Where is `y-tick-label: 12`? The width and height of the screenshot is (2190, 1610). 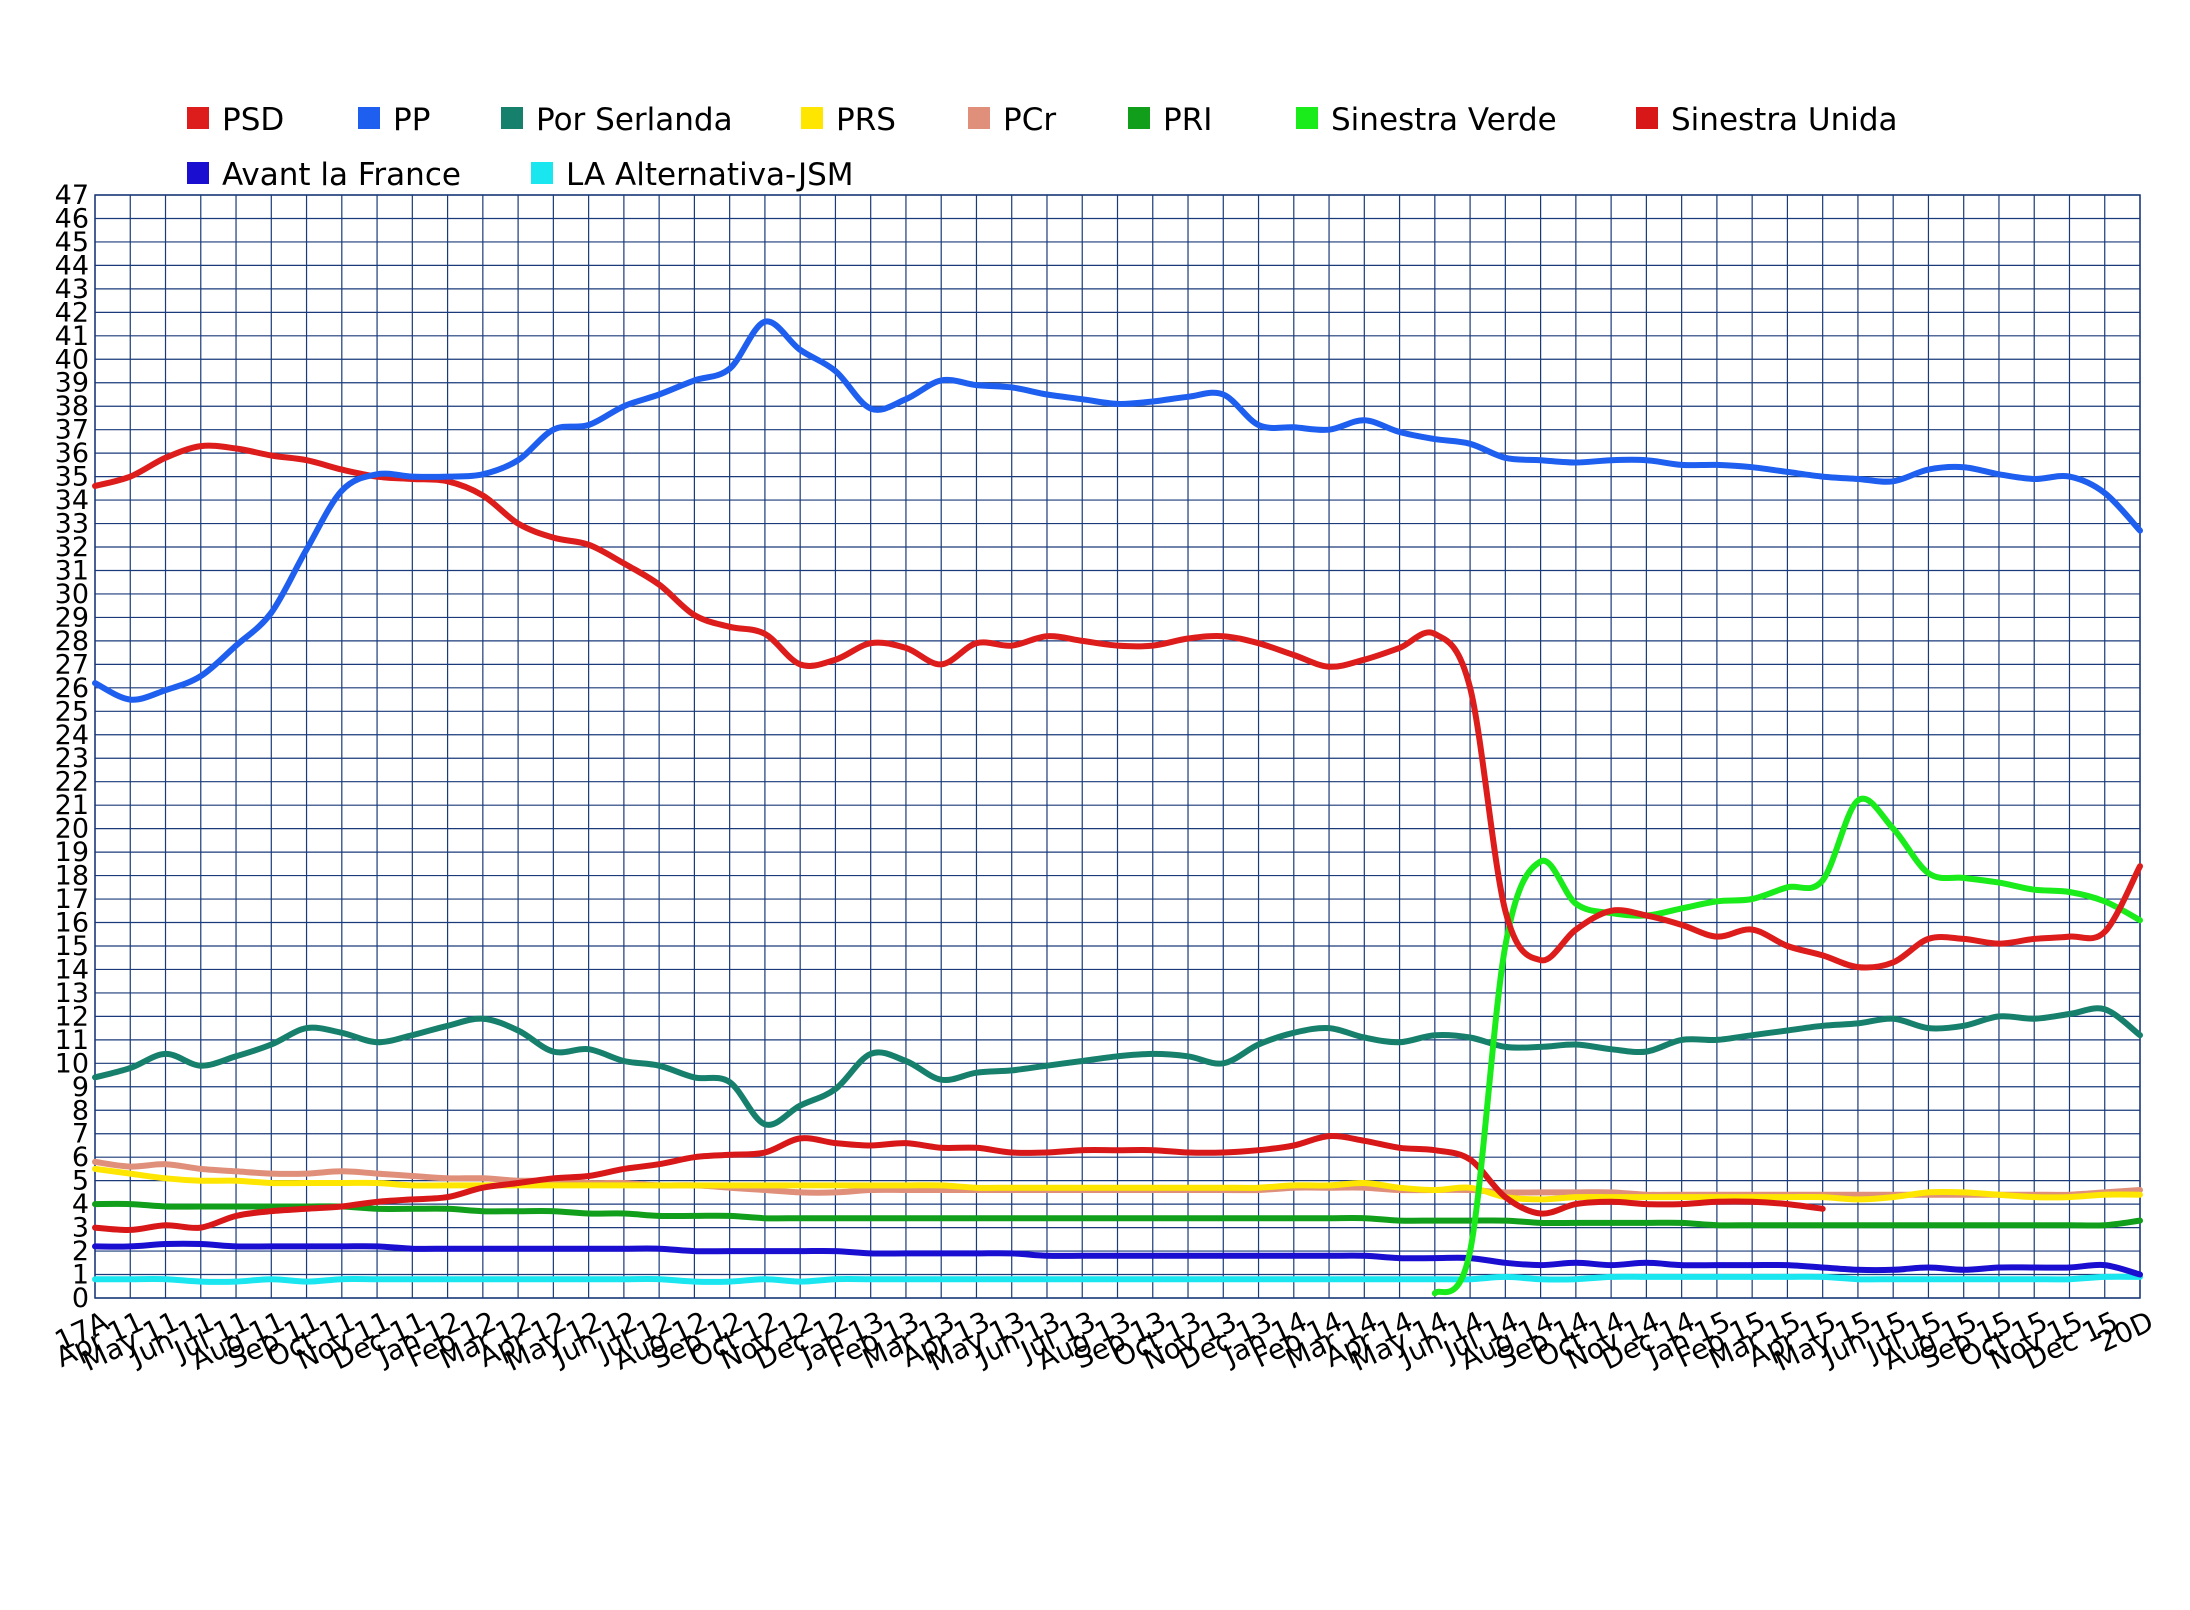 y-tick-label: 12 is located at coordinates (72, 1016).